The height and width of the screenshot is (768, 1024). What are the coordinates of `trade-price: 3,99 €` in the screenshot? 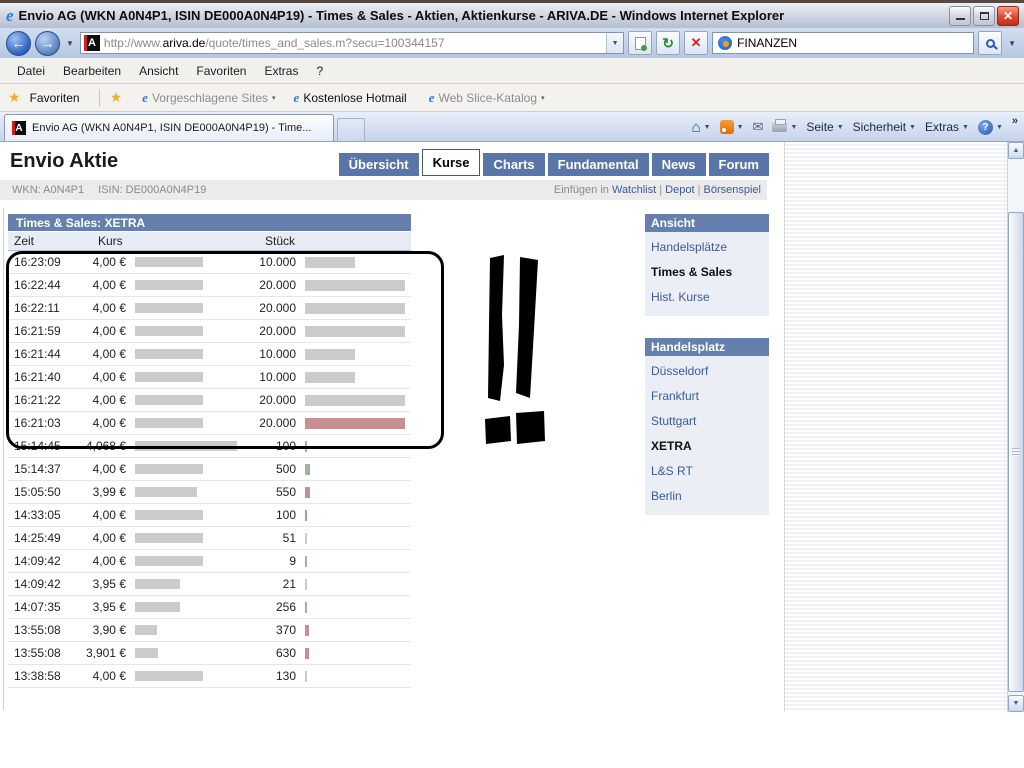 It's located at (109, 492).